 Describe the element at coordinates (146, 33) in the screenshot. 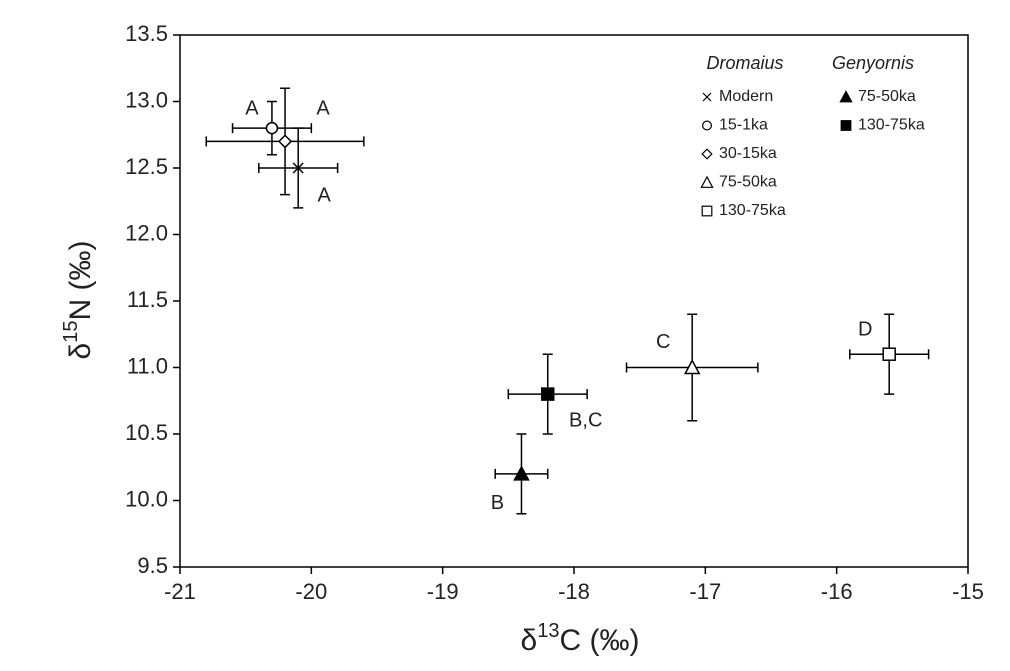

I see `y-tick-label: 13.5` at that location.